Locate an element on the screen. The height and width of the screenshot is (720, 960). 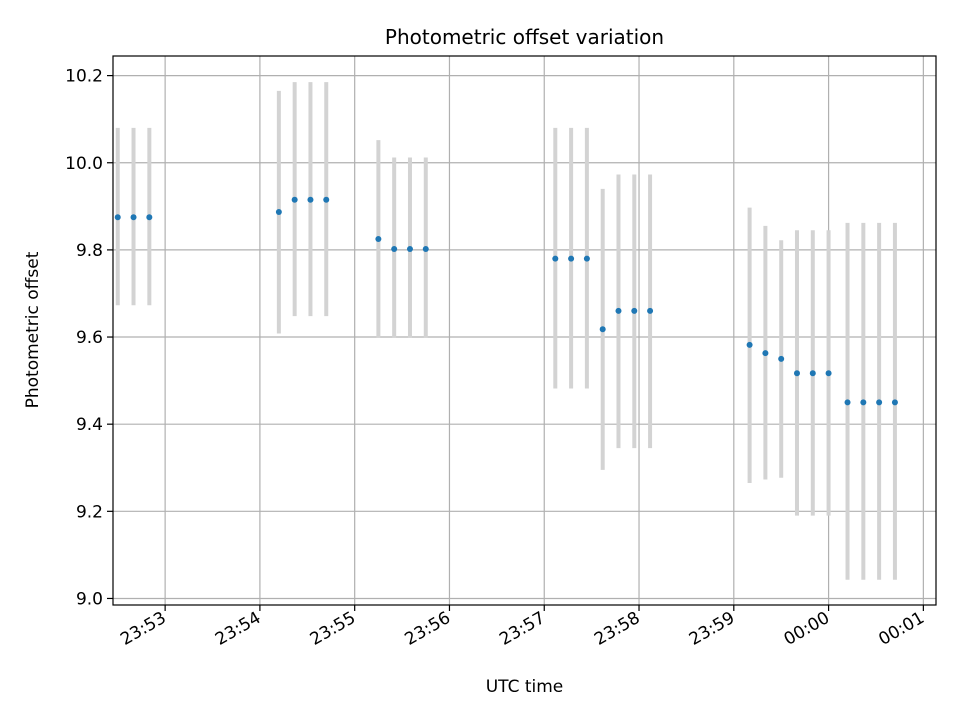
x-tick-label: 00:00 is located at coordinates (807, 629).